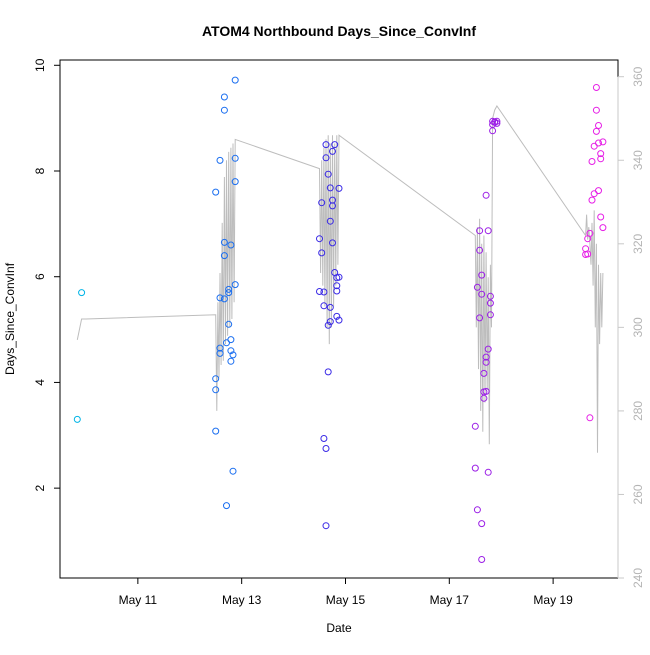 The image size is (650, 655). What do you see at coordinates (40, 487) in the screenshot?
I see `y-tick-label: 2` at bounding box center [40, 487].